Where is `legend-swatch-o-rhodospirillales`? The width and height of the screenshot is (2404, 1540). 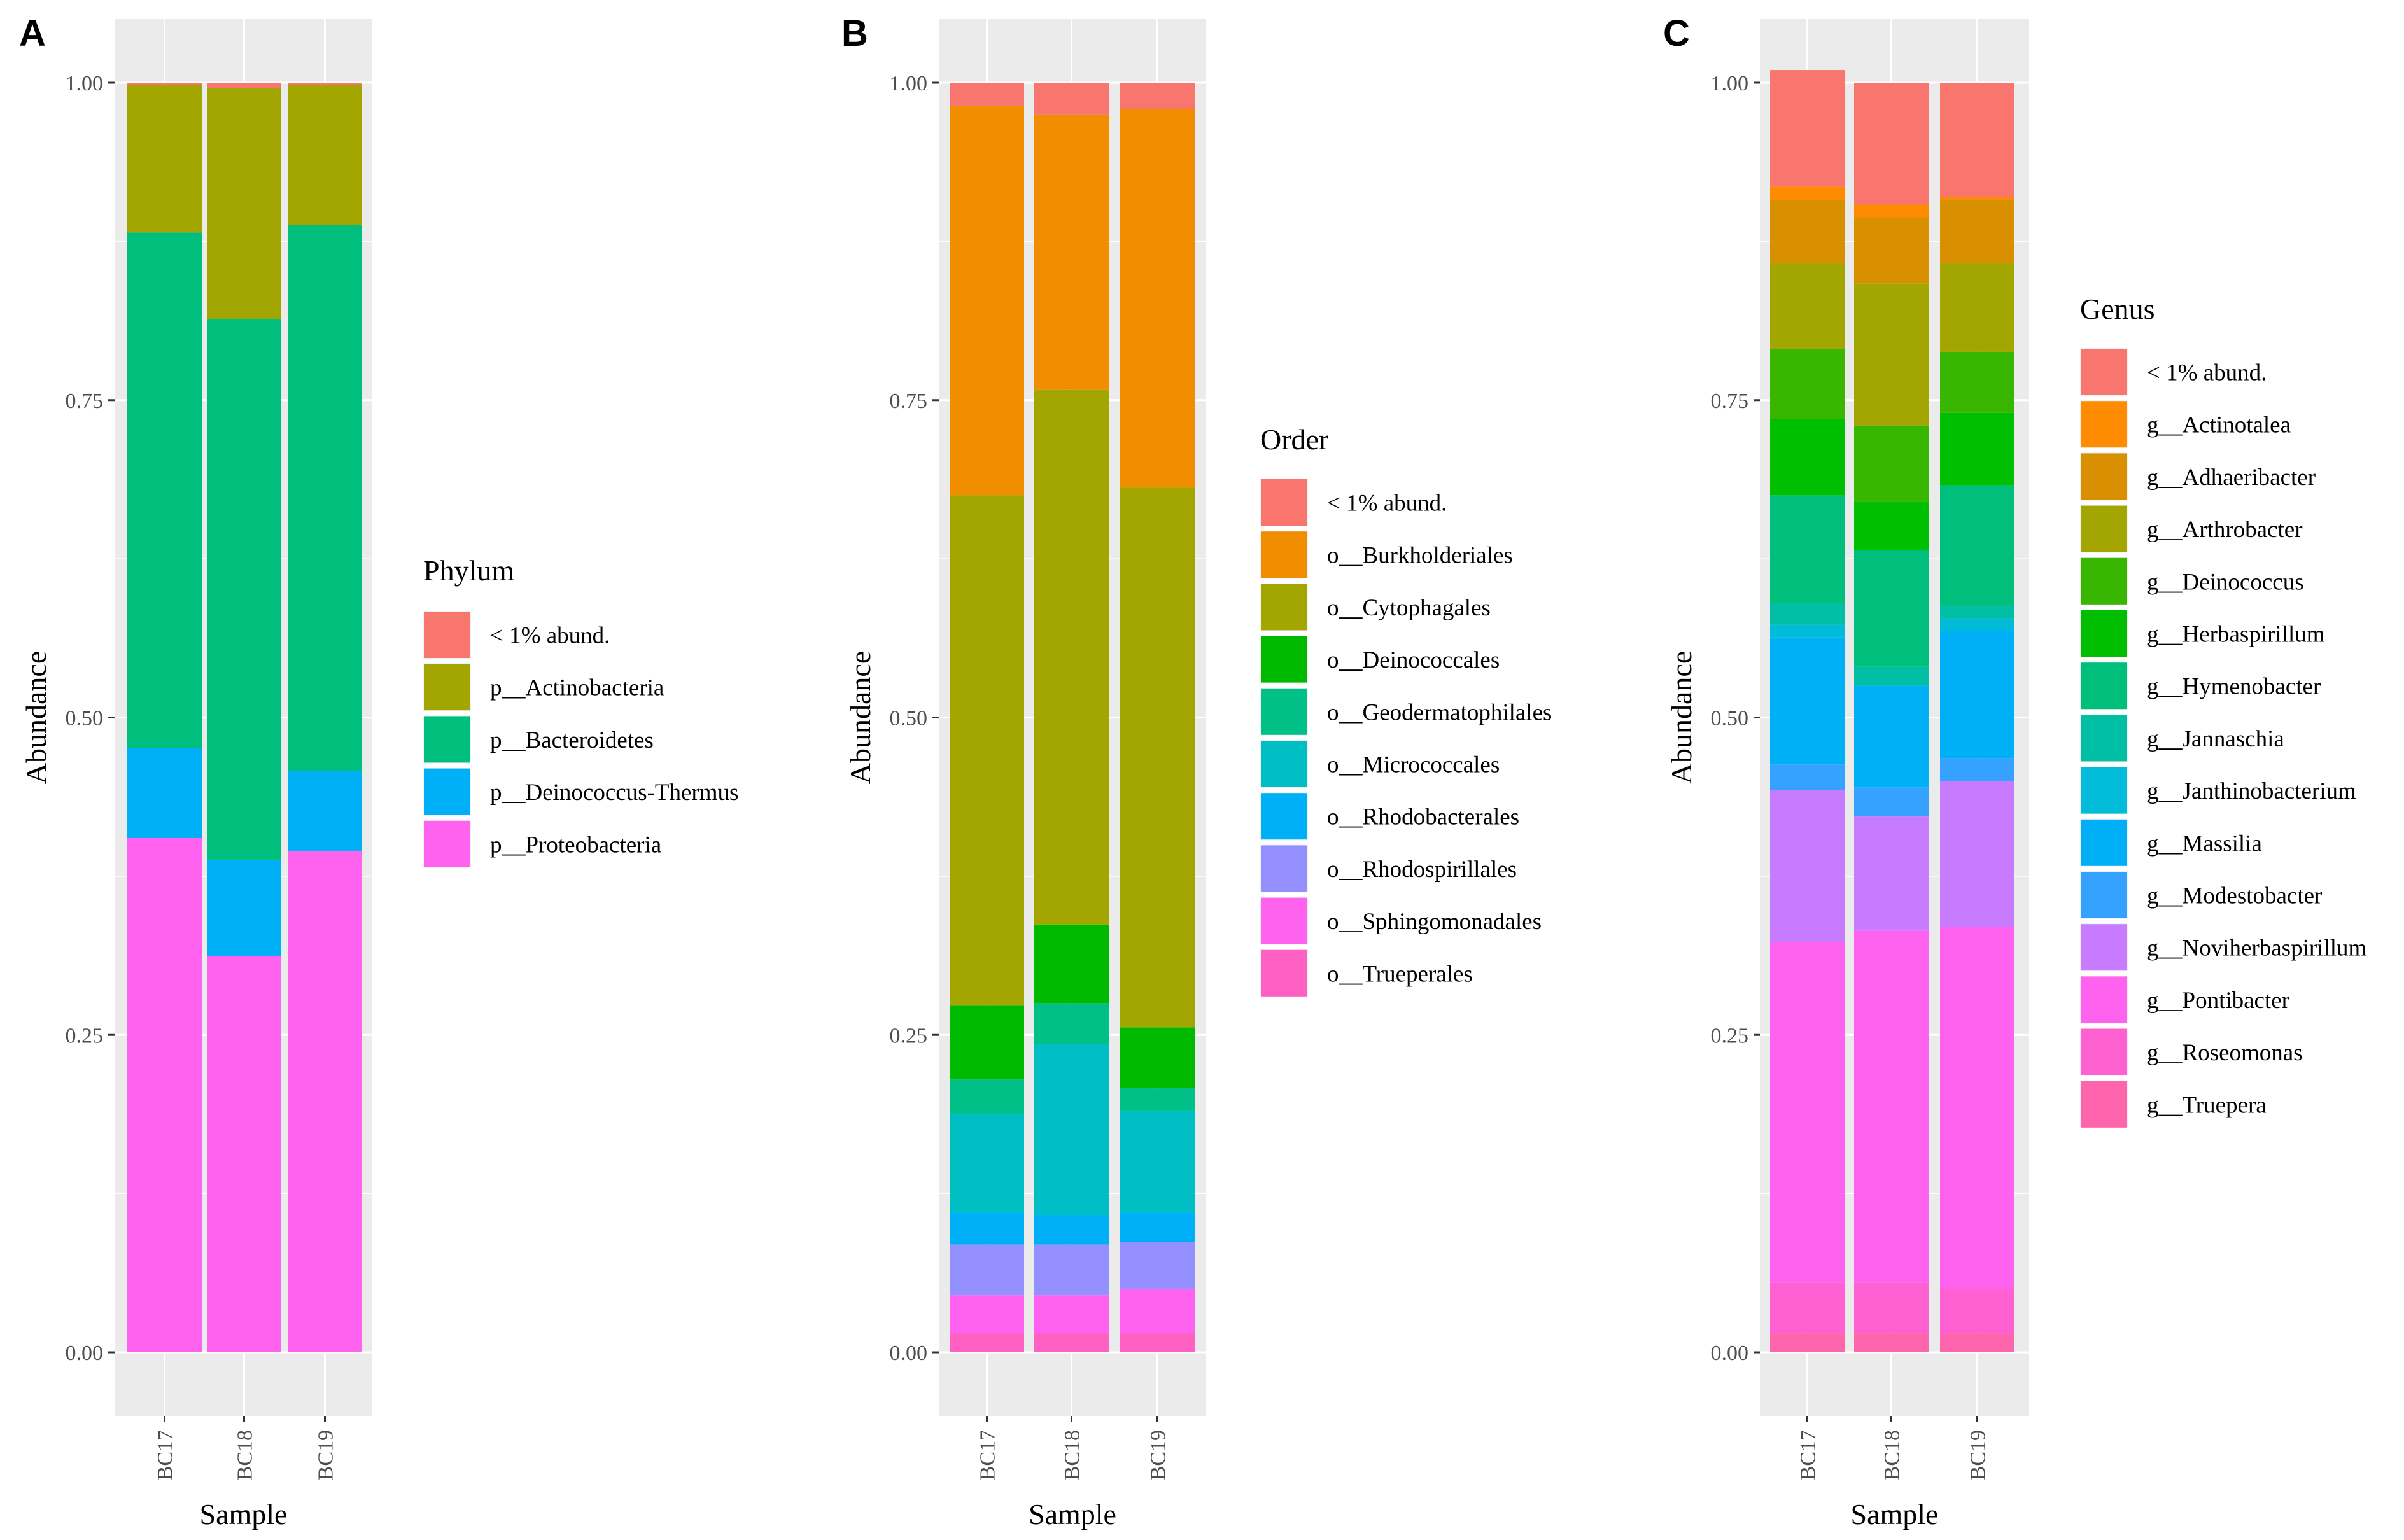 legend-swatch-o-rhodospirillales is located at coordinates (1284, 868).